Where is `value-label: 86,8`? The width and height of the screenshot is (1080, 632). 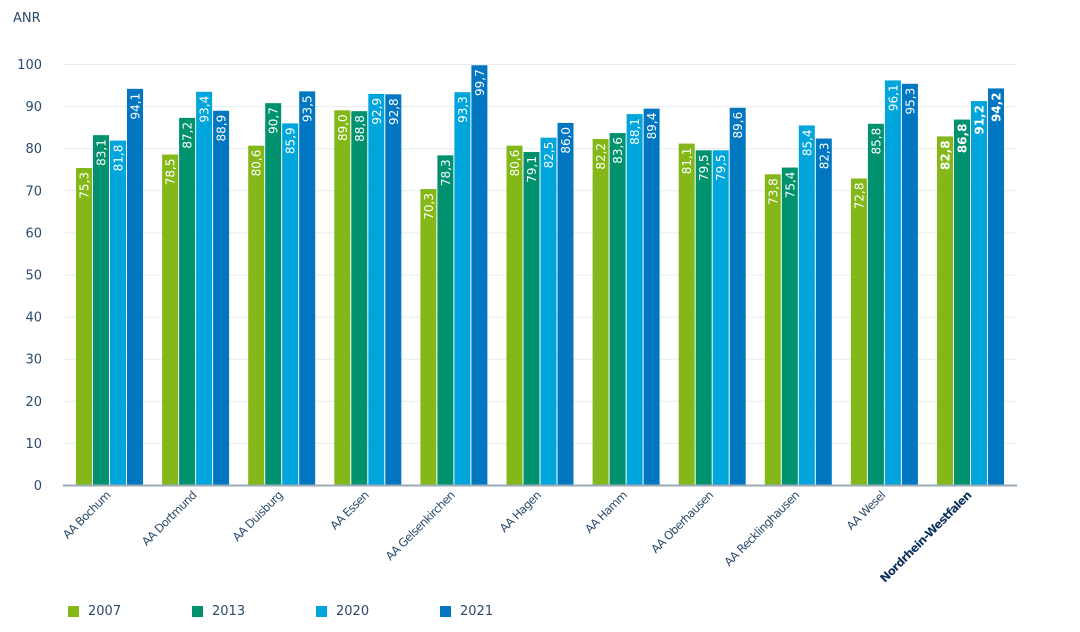 value-label: 86,8 is located at coordinates (963, 139).